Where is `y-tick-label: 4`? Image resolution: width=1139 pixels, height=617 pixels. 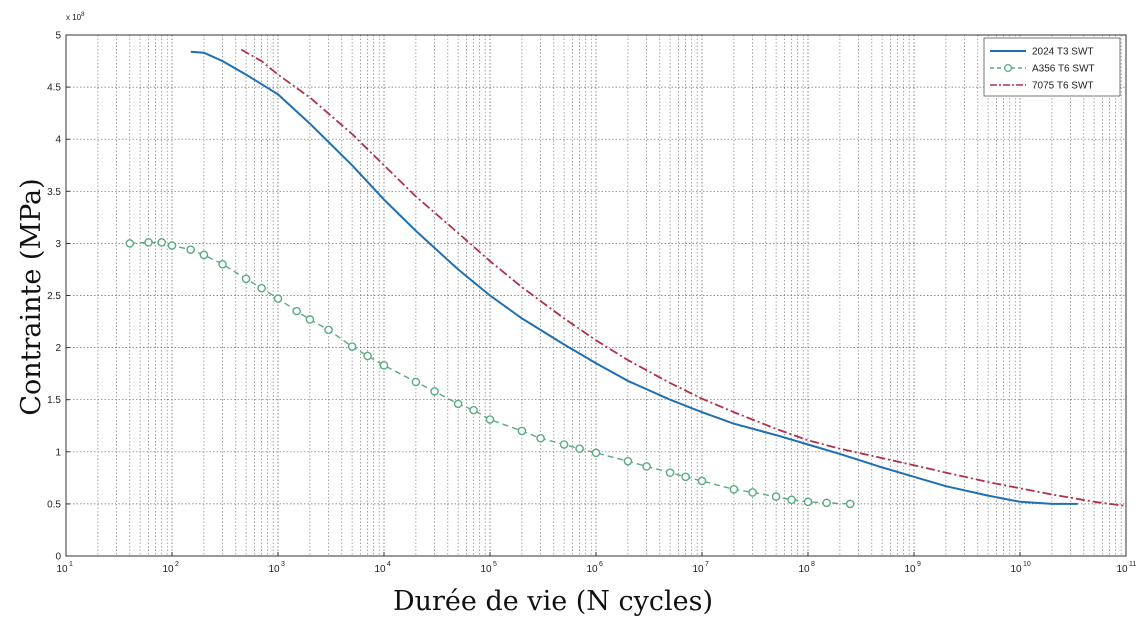
y-tick-label: 4 is located at coordinates (58, 140).